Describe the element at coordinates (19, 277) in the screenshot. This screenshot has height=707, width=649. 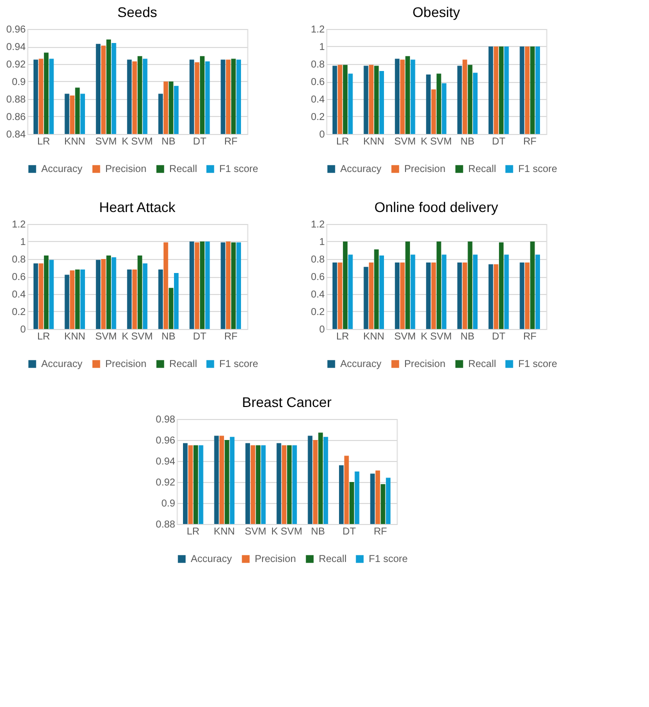
I see `y-tick-label: 0.6` at that location.